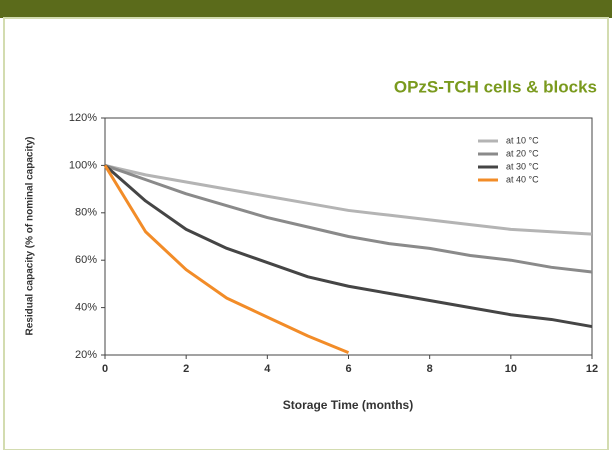  Describe the element at coordinates (86, 213) in the screenshot. I see `y-tick-label: 80%` at that location.